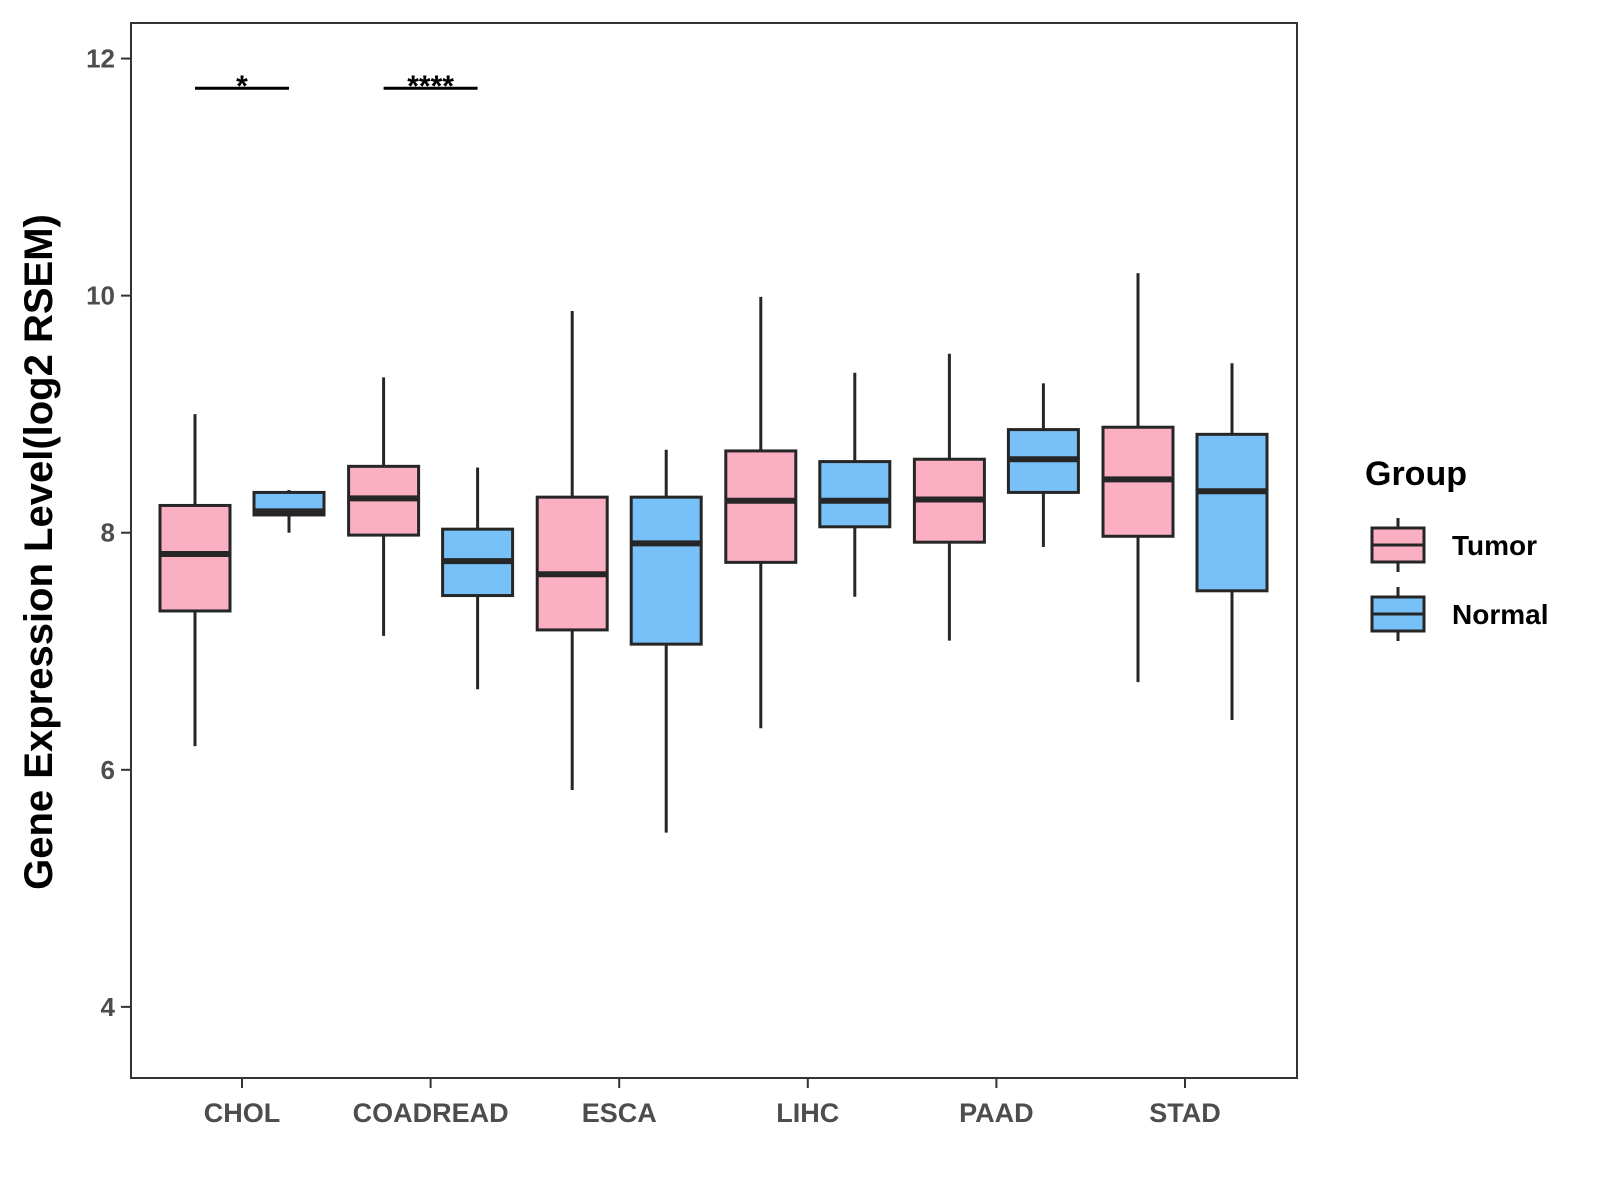 This screenshot has width=1600, height=1200. Describe the element at coordinates (100, 59) in the screenshot. I see `y-tick-label-12: 12` at that location.